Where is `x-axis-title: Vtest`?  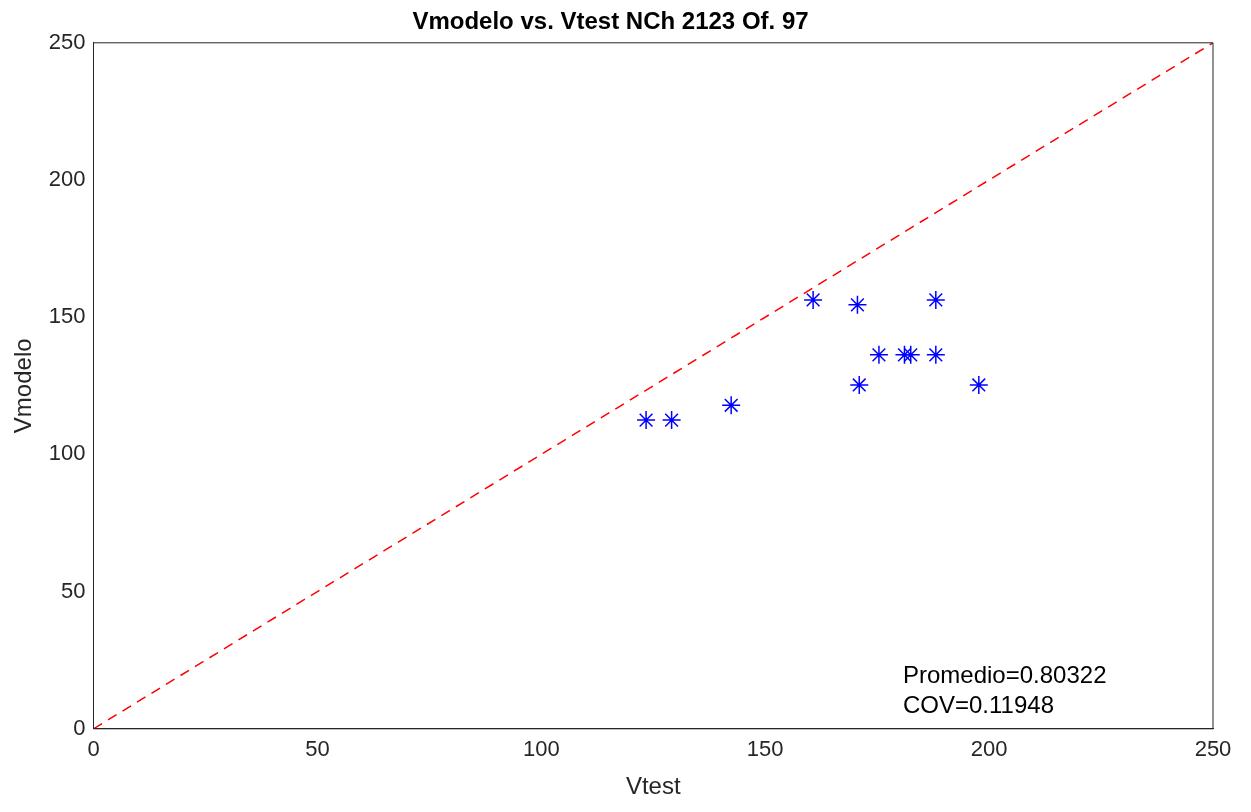 x-axis-title: Vtest is located at coordinates (653, 786).